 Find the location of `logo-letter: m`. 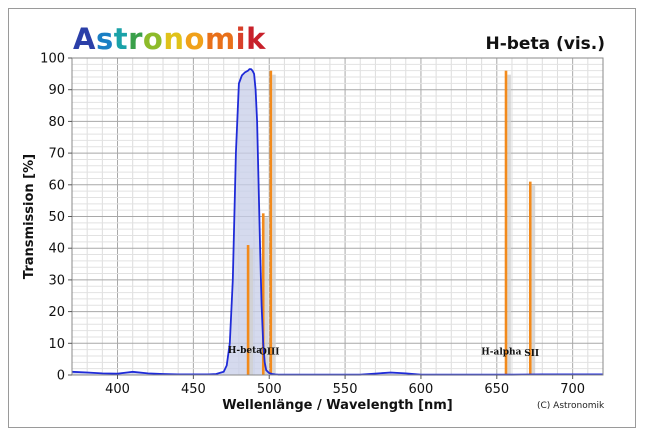

logo-letter: m is located at coordinates (220, 39).